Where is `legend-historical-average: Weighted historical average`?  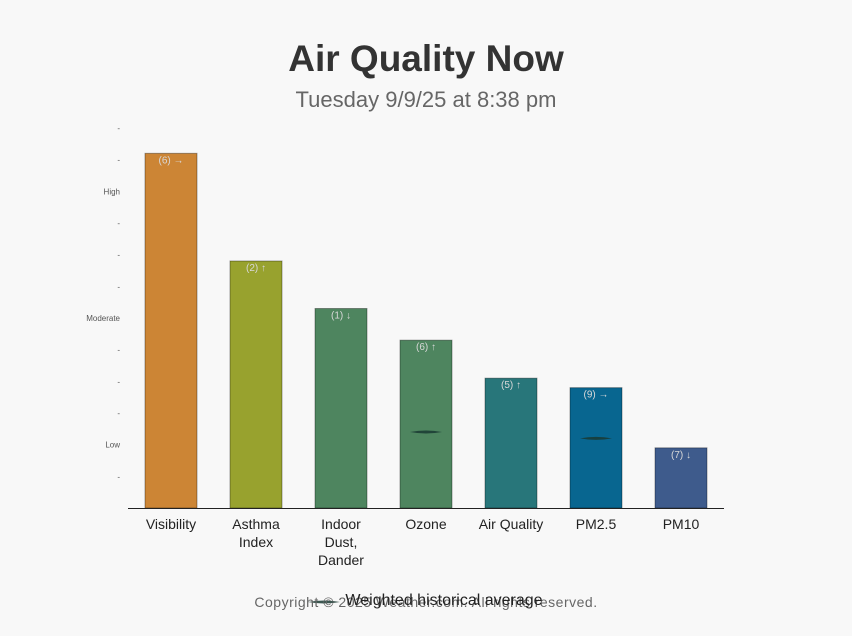 legend-historical-average: Weighted historical average is located at coordinates (444, 600).